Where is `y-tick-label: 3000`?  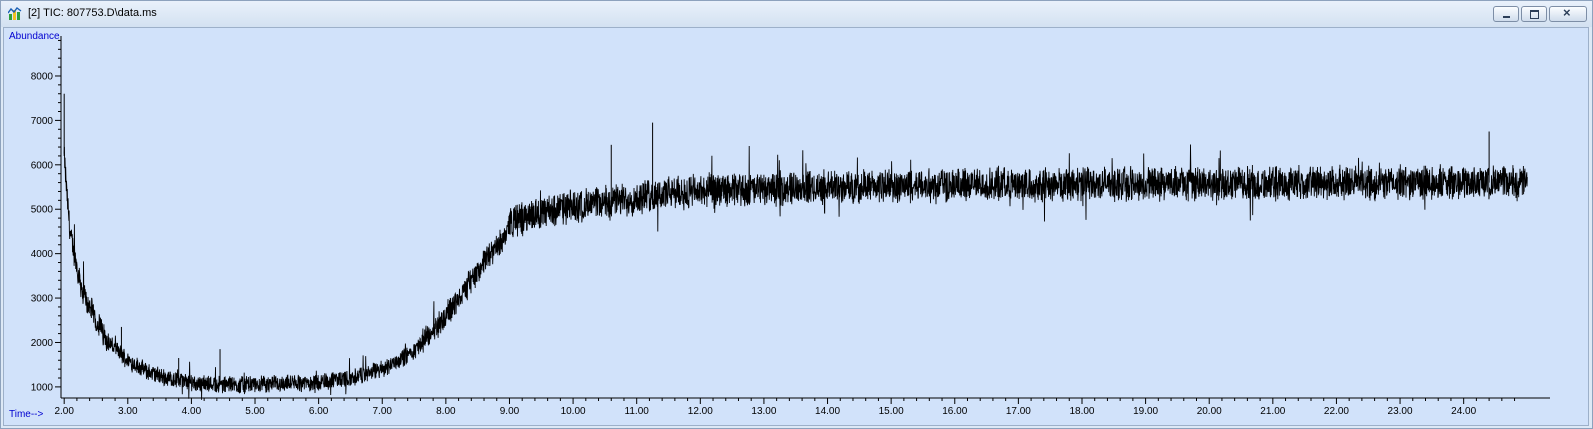
y-tick-label: 3000 is located at coordinates (42, 299).